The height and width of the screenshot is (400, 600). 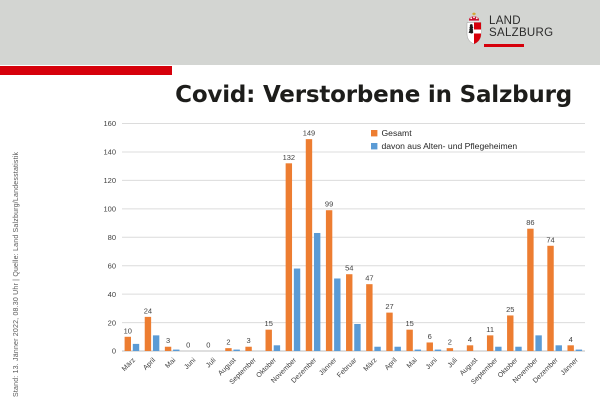 What do you see at coordinates (374, 133) in the screenshot?
I see `legend-swatch-gesamt` at bounding box center [374, 133].